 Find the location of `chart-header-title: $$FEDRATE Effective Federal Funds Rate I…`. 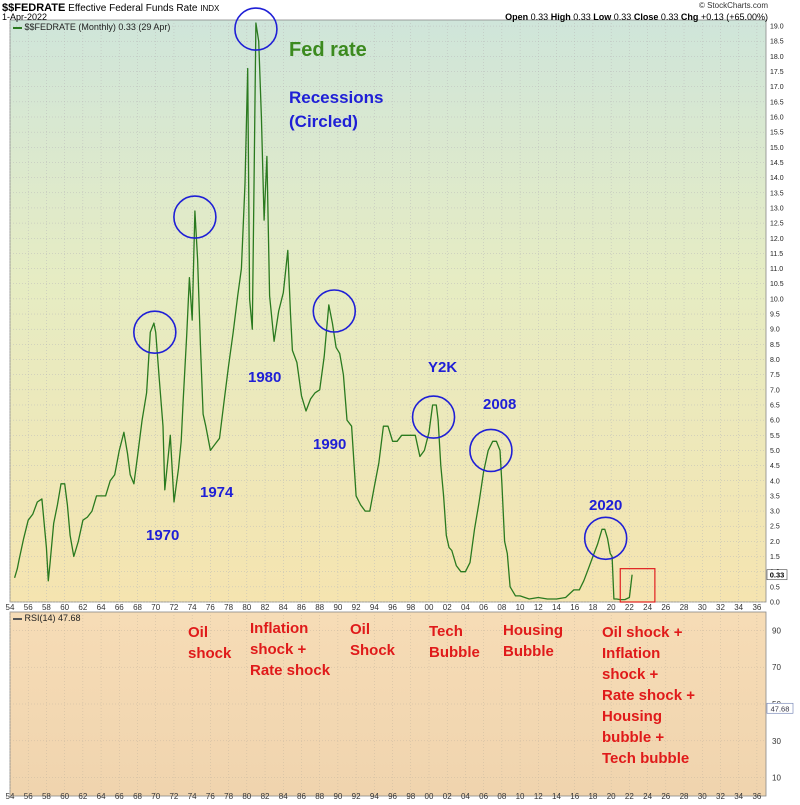

chart-header-title: $$FEDRATE Effective Federal Funds Rate I… is located at coordinates (110, 8).